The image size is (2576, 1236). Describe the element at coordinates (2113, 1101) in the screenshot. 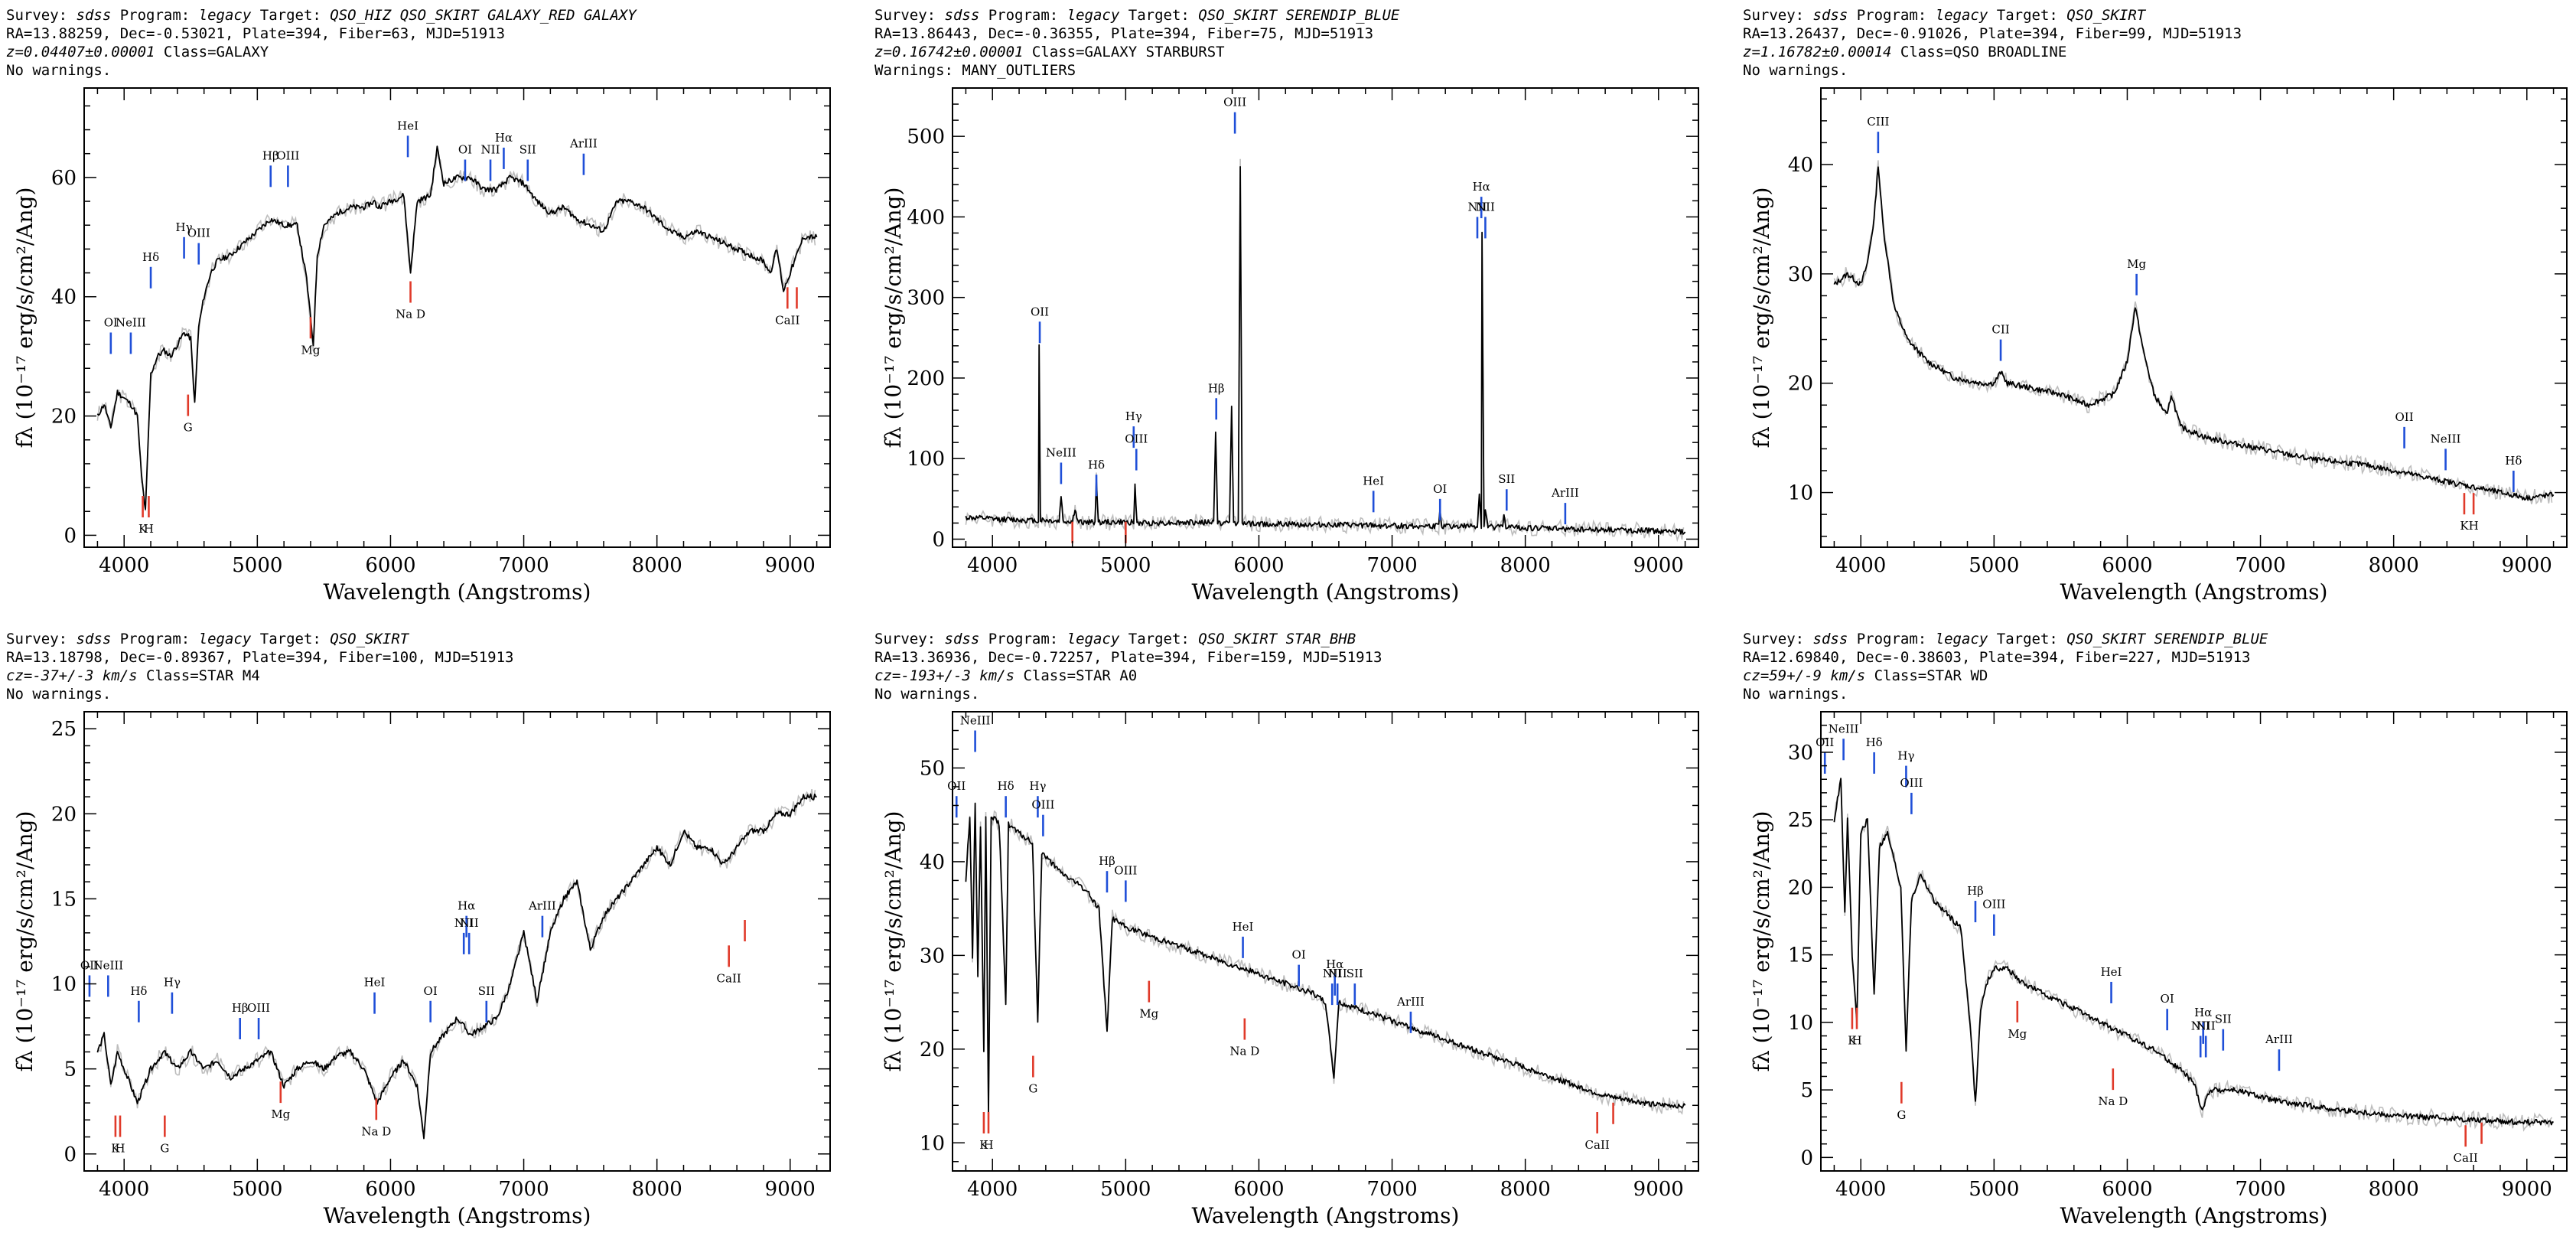

I see `absorption-label: Na D` at that location.